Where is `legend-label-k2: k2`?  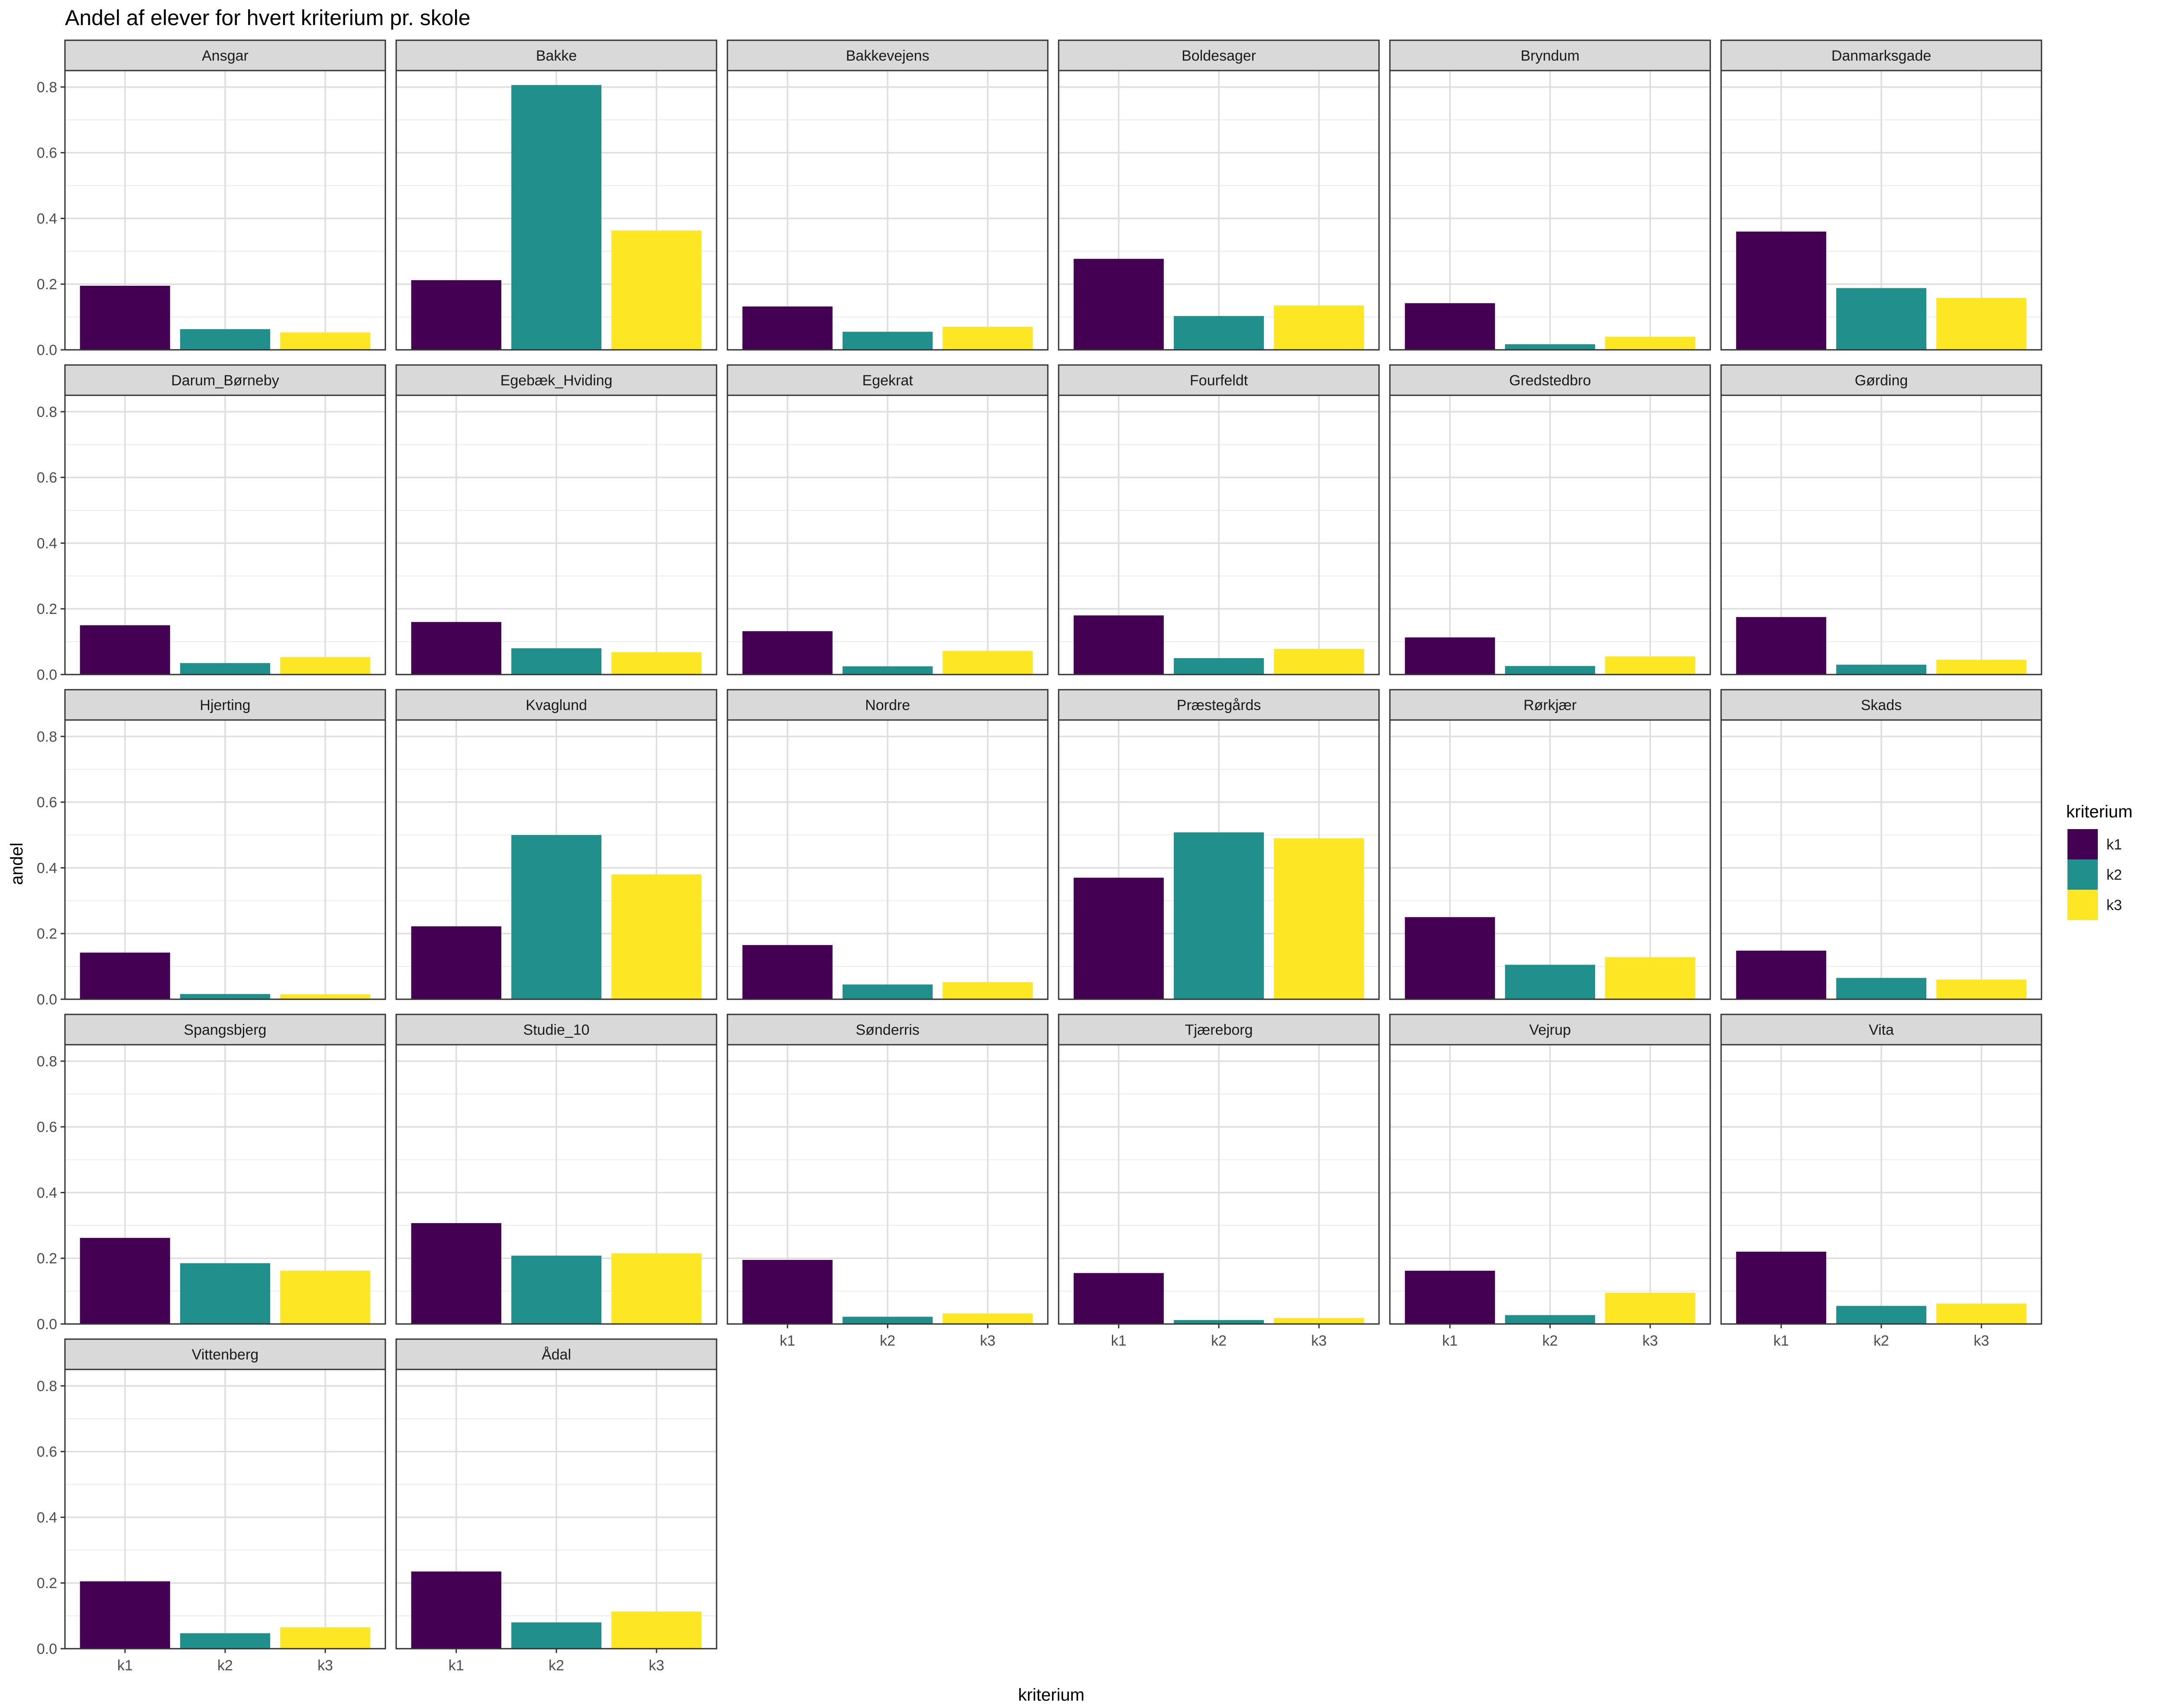 legend-label-k2: k2 is located at coordinates (2114, 875).